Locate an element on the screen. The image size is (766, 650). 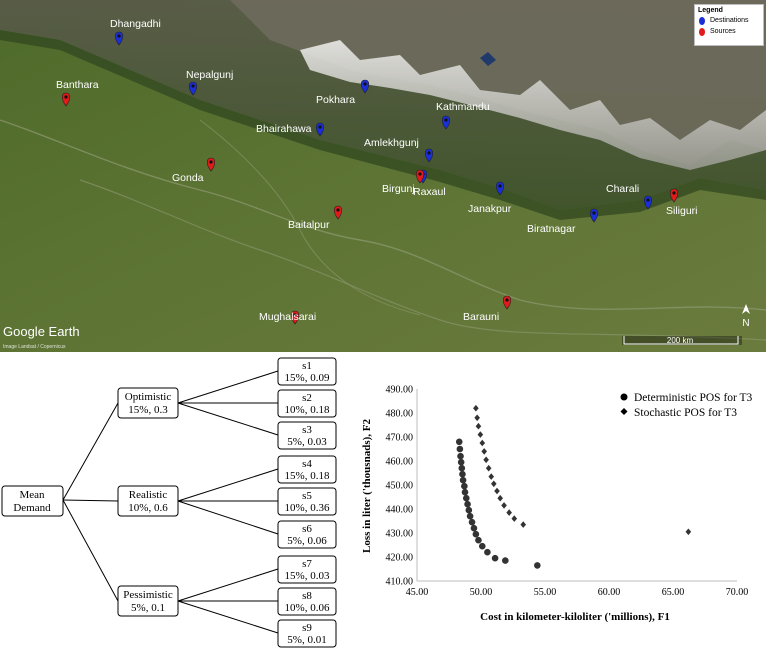
scenario-id: s4 is located at coordinates (307, 464).